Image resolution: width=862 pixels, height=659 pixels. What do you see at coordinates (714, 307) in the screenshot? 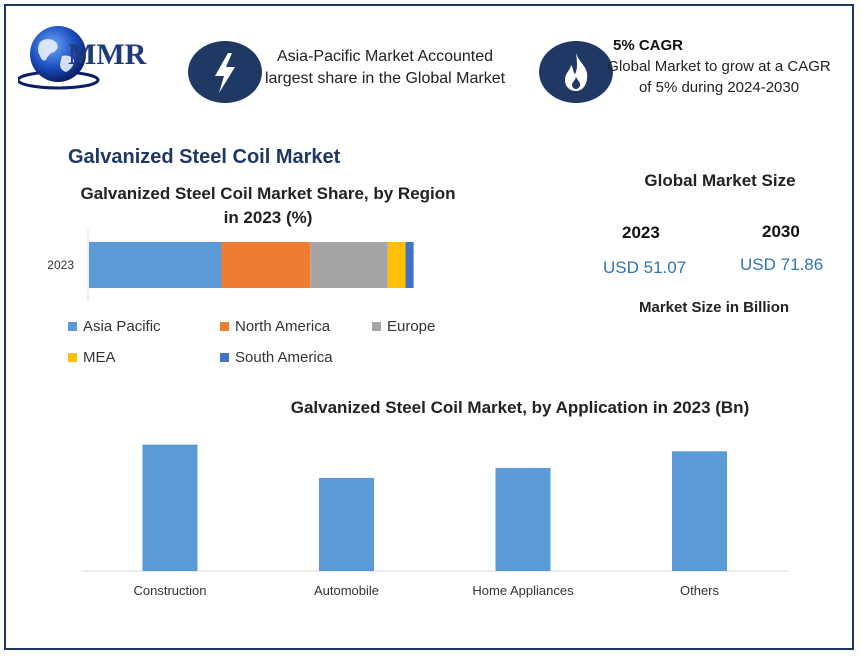
I see `market-size-unit-note: Market Size in Billion` at bounding box center [714, 307].